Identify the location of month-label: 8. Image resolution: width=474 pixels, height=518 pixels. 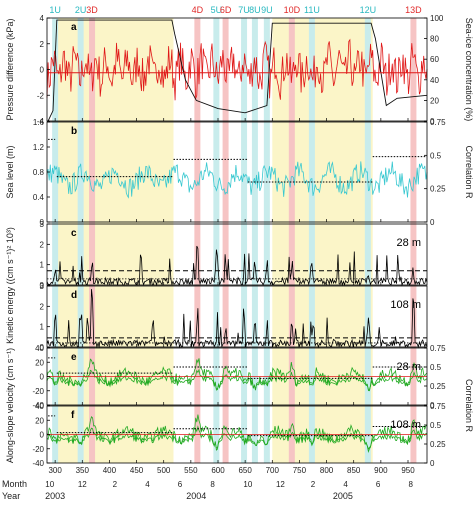
(410, 484).